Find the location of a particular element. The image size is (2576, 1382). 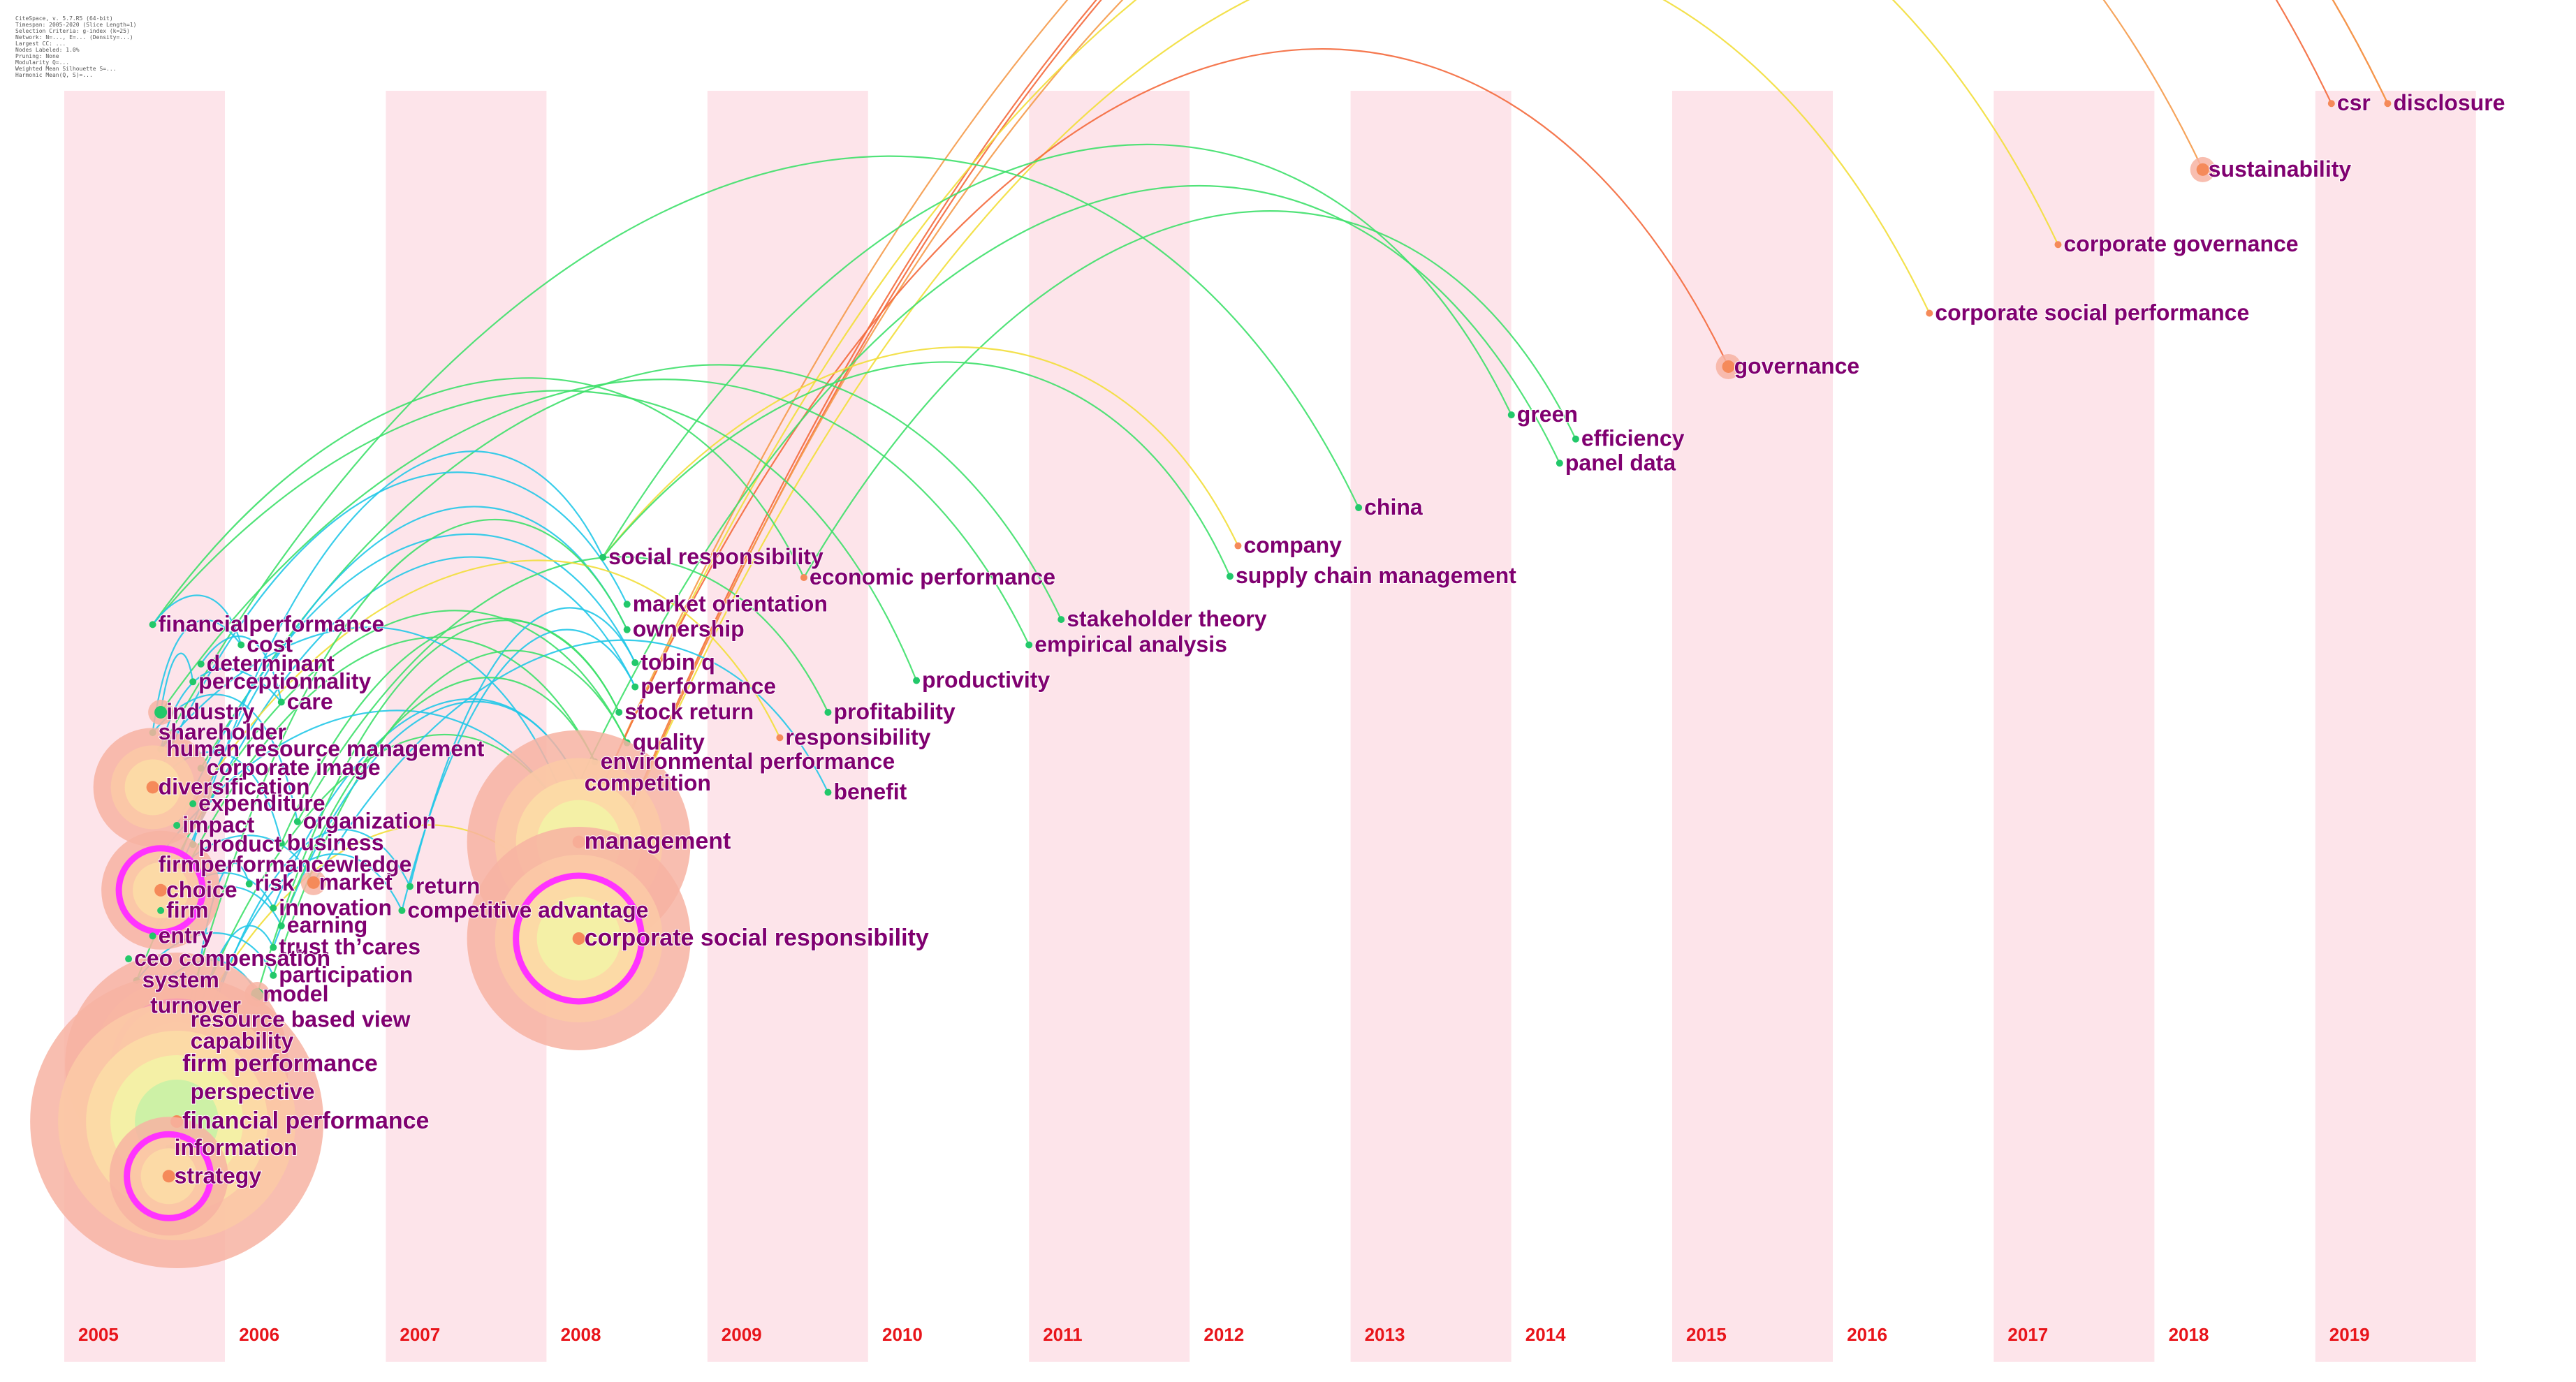

node-business is located at coordinates (281, 843).